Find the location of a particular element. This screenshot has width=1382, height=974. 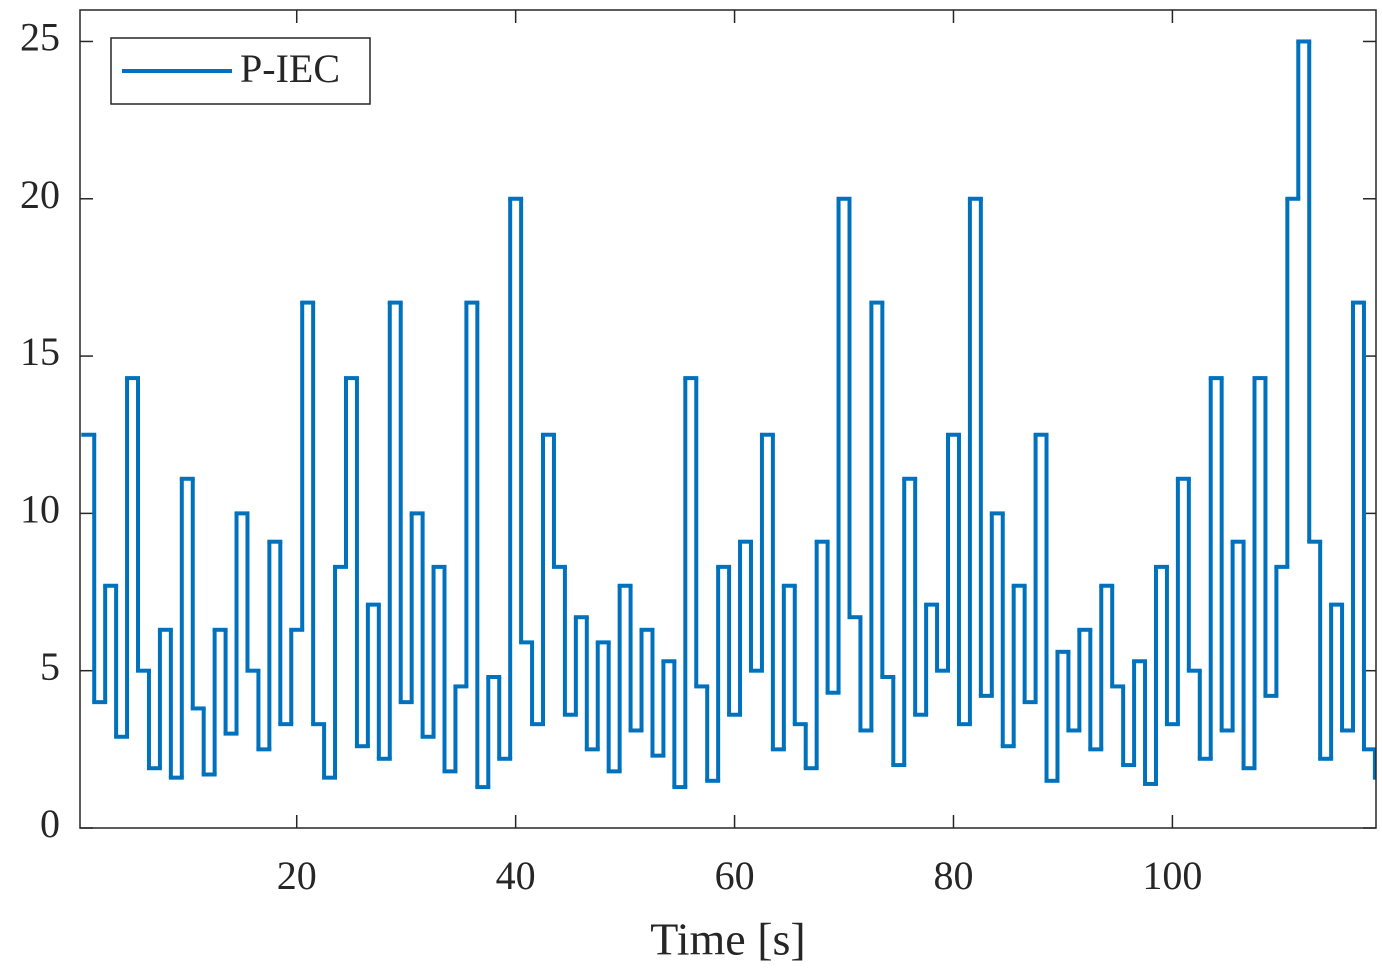

x-axis-label: Time [s] is located at coordinates (728, 939).